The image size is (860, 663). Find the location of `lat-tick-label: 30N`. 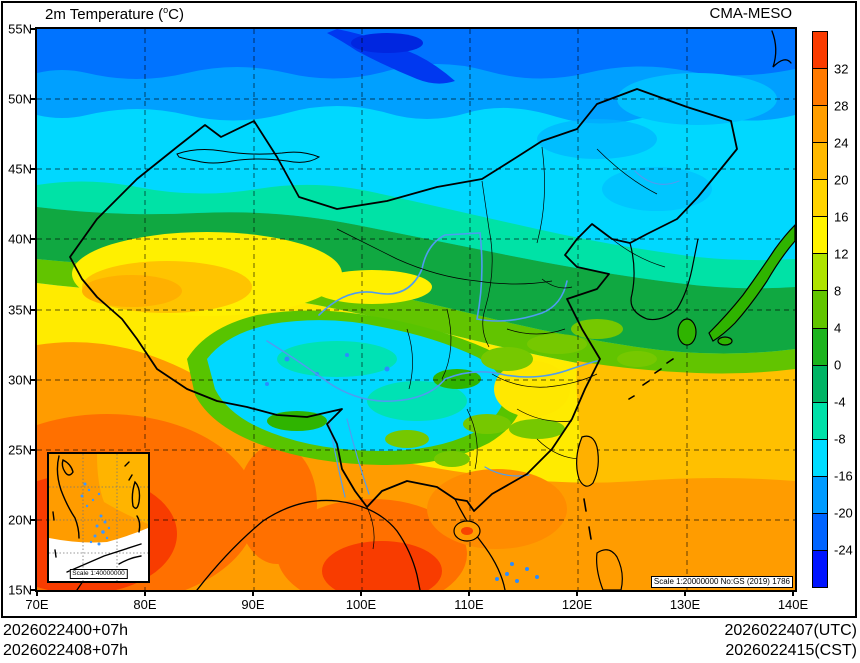

lat-tick-label: 30N is located at coordinates (20, 380).